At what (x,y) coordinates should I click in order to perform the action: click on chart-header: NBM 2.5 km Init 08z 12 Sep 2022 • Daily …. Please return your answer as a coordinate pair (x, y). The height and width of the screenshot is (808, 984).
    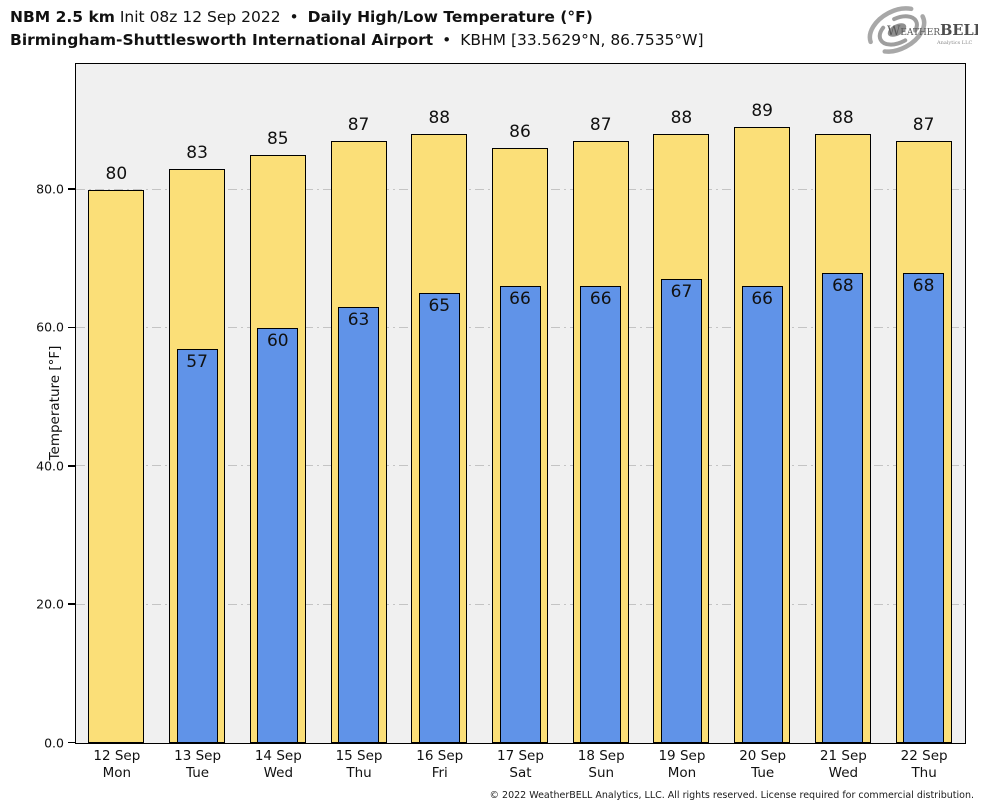
    Looking at the image, I should click on (357, 29).